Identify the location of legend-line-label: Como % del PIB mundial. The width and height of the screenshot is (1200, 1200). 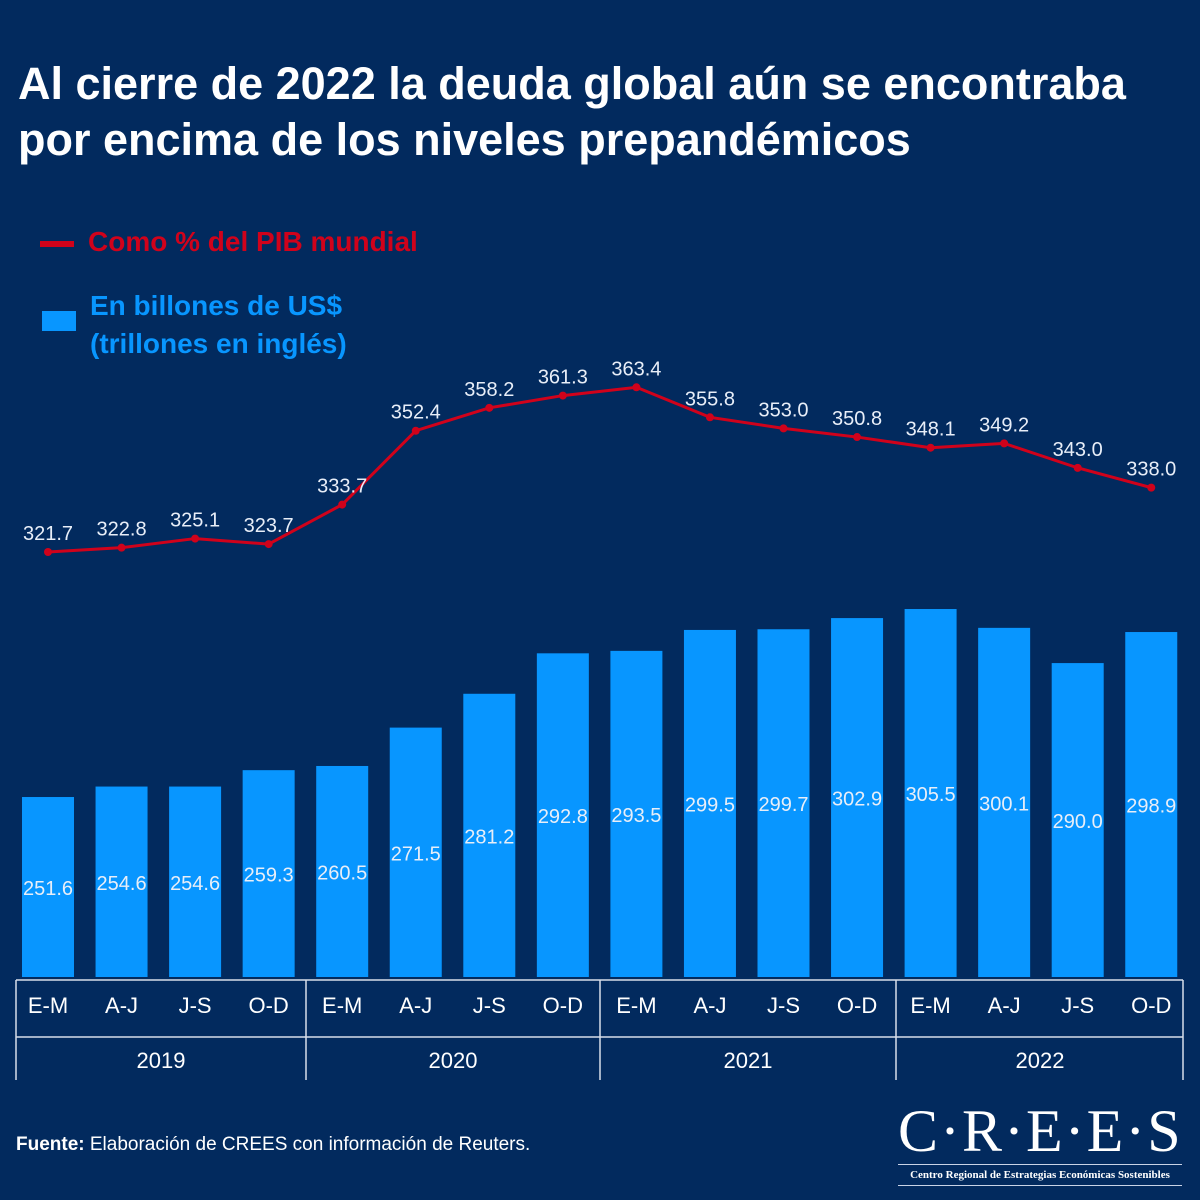
(253, 241).